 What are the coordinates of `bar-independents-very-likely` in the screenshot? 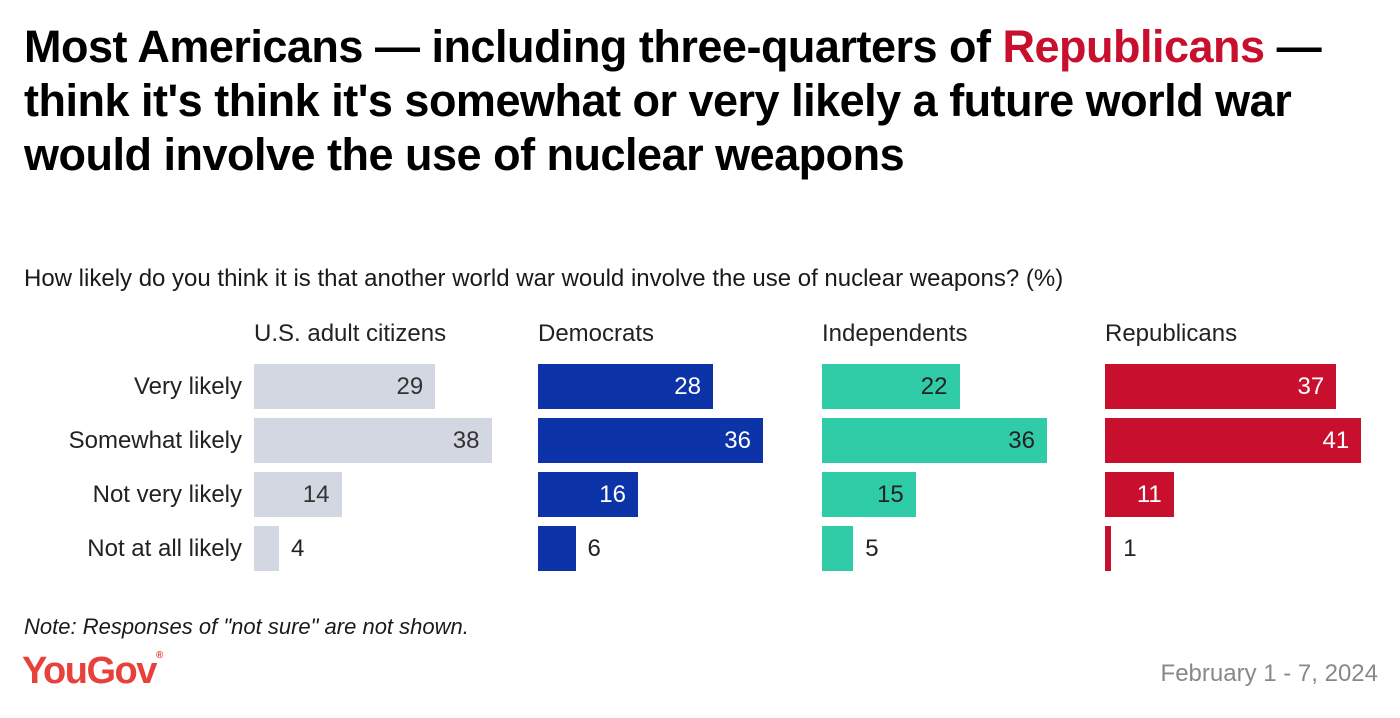 It's located at (891, 386).